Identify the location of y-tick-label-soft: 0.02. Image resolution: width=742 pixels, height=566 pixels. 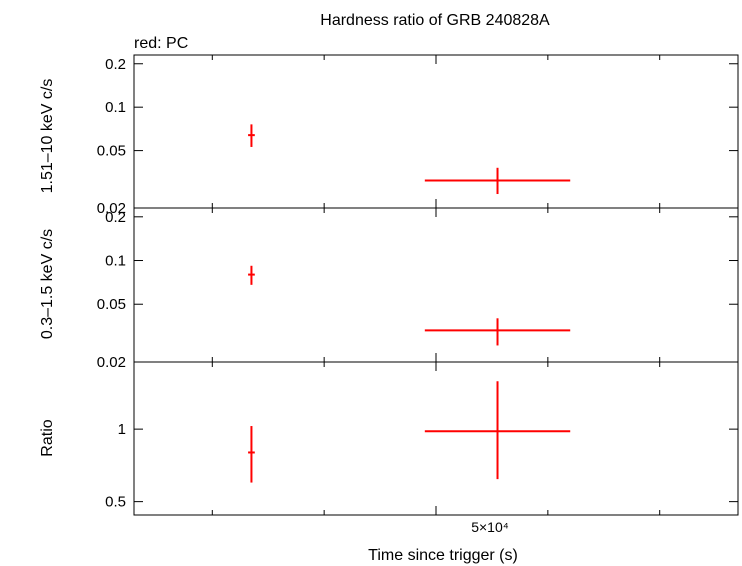
(111, 362).